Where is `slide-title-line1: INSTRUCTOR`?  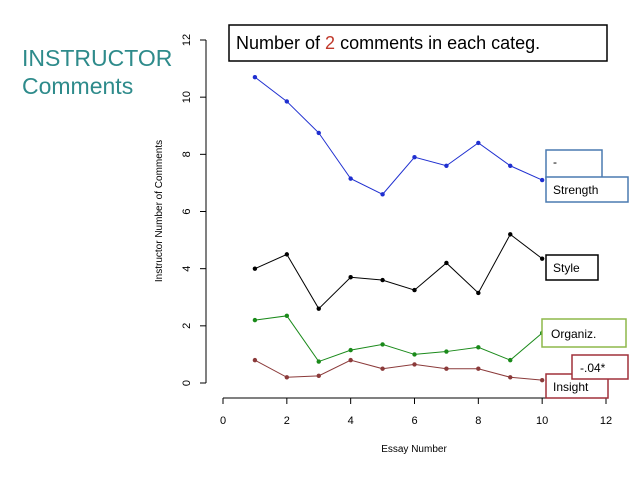
slide-title-line1: INSTRUCTOR is located at coordinates (97, 58).